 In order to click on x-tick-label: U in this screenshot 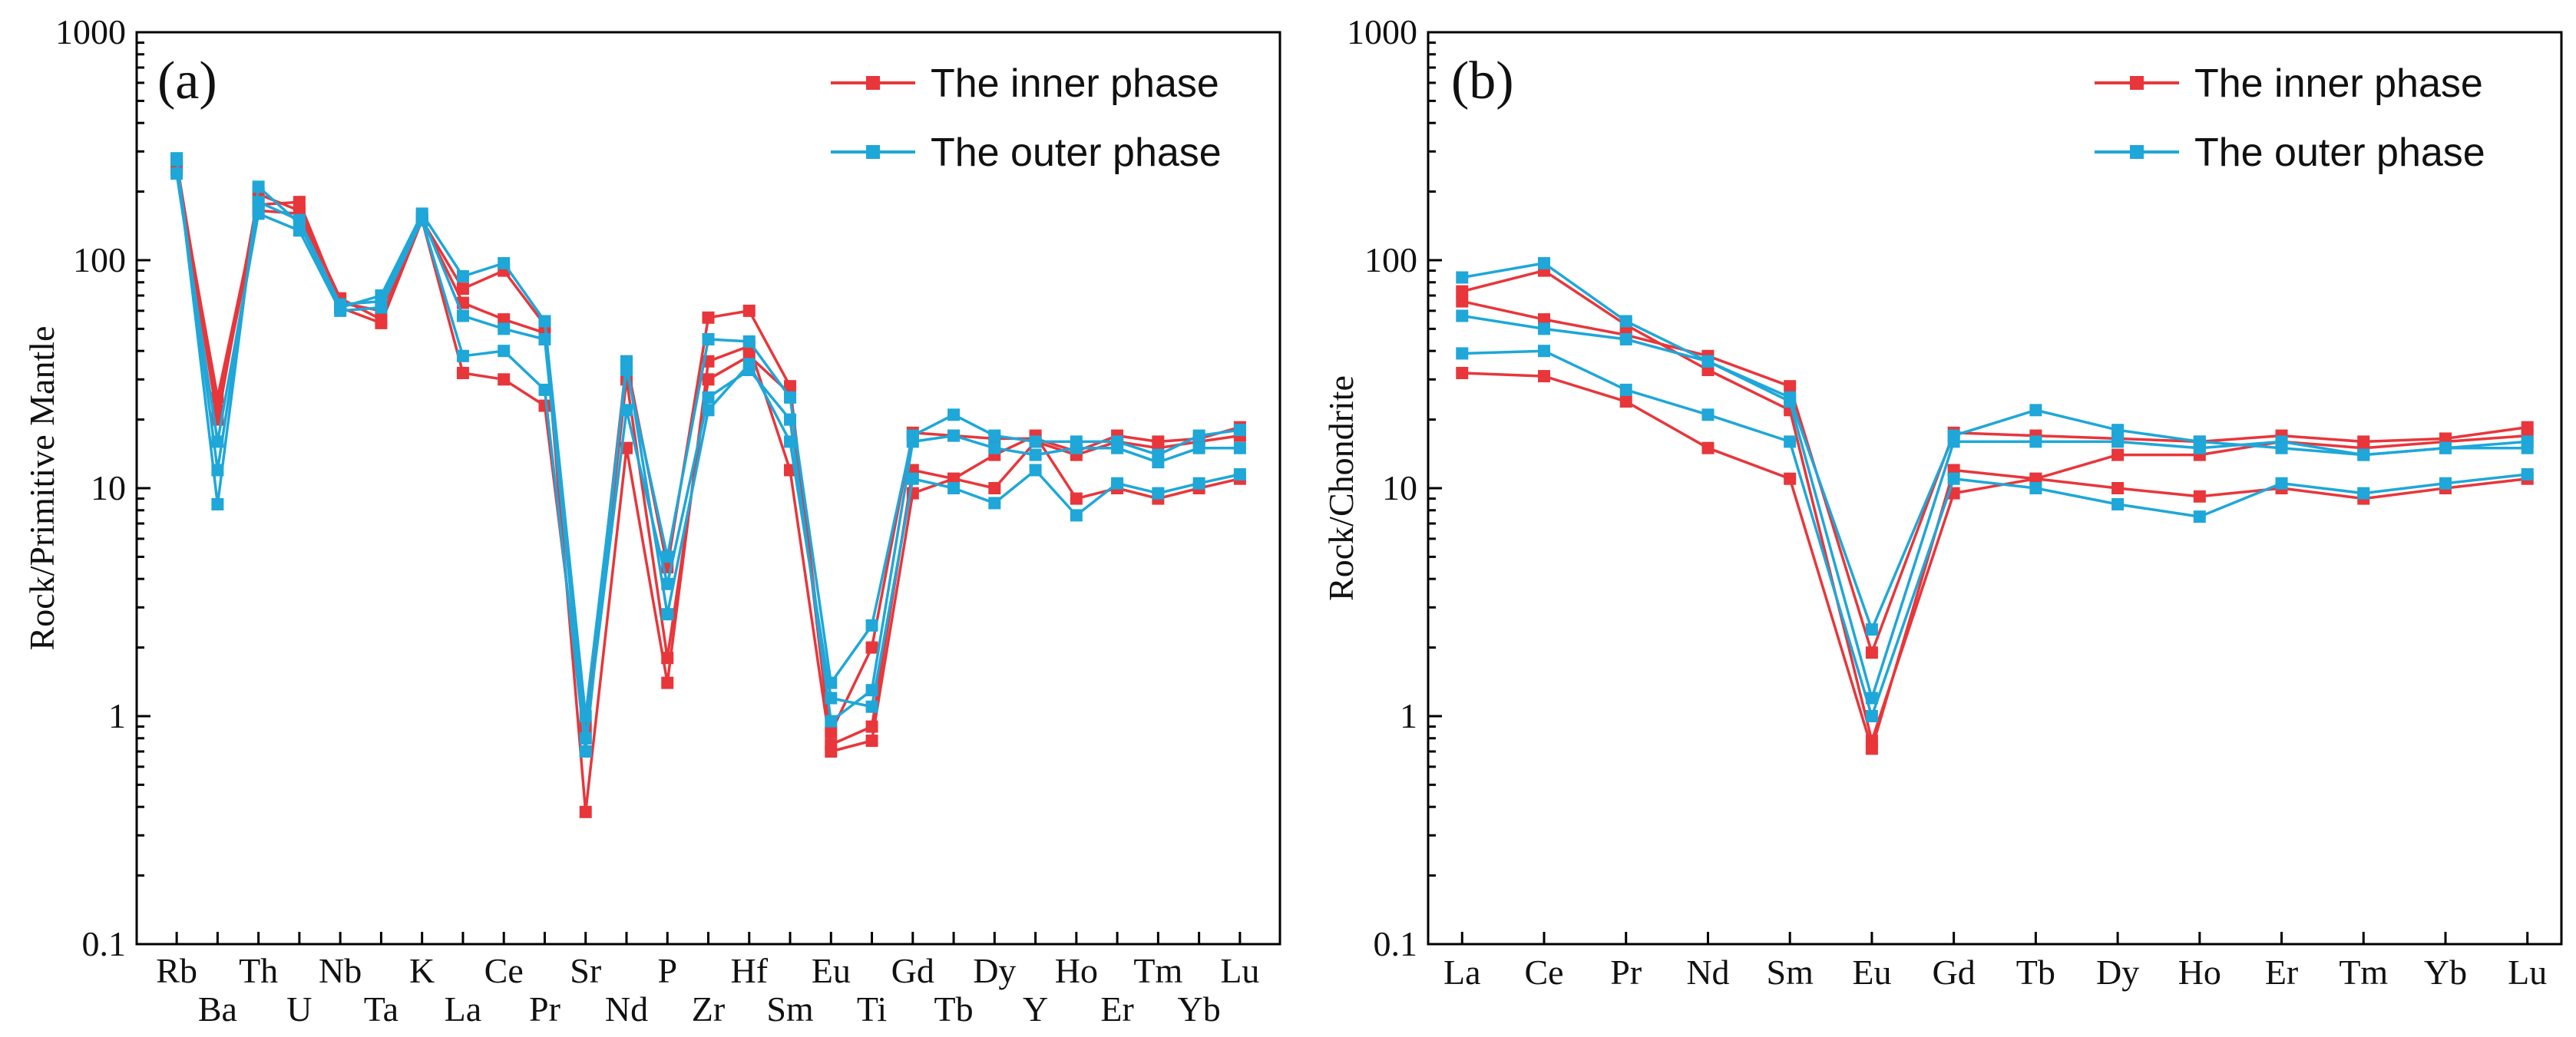, I will do `click(299, 1009)`.